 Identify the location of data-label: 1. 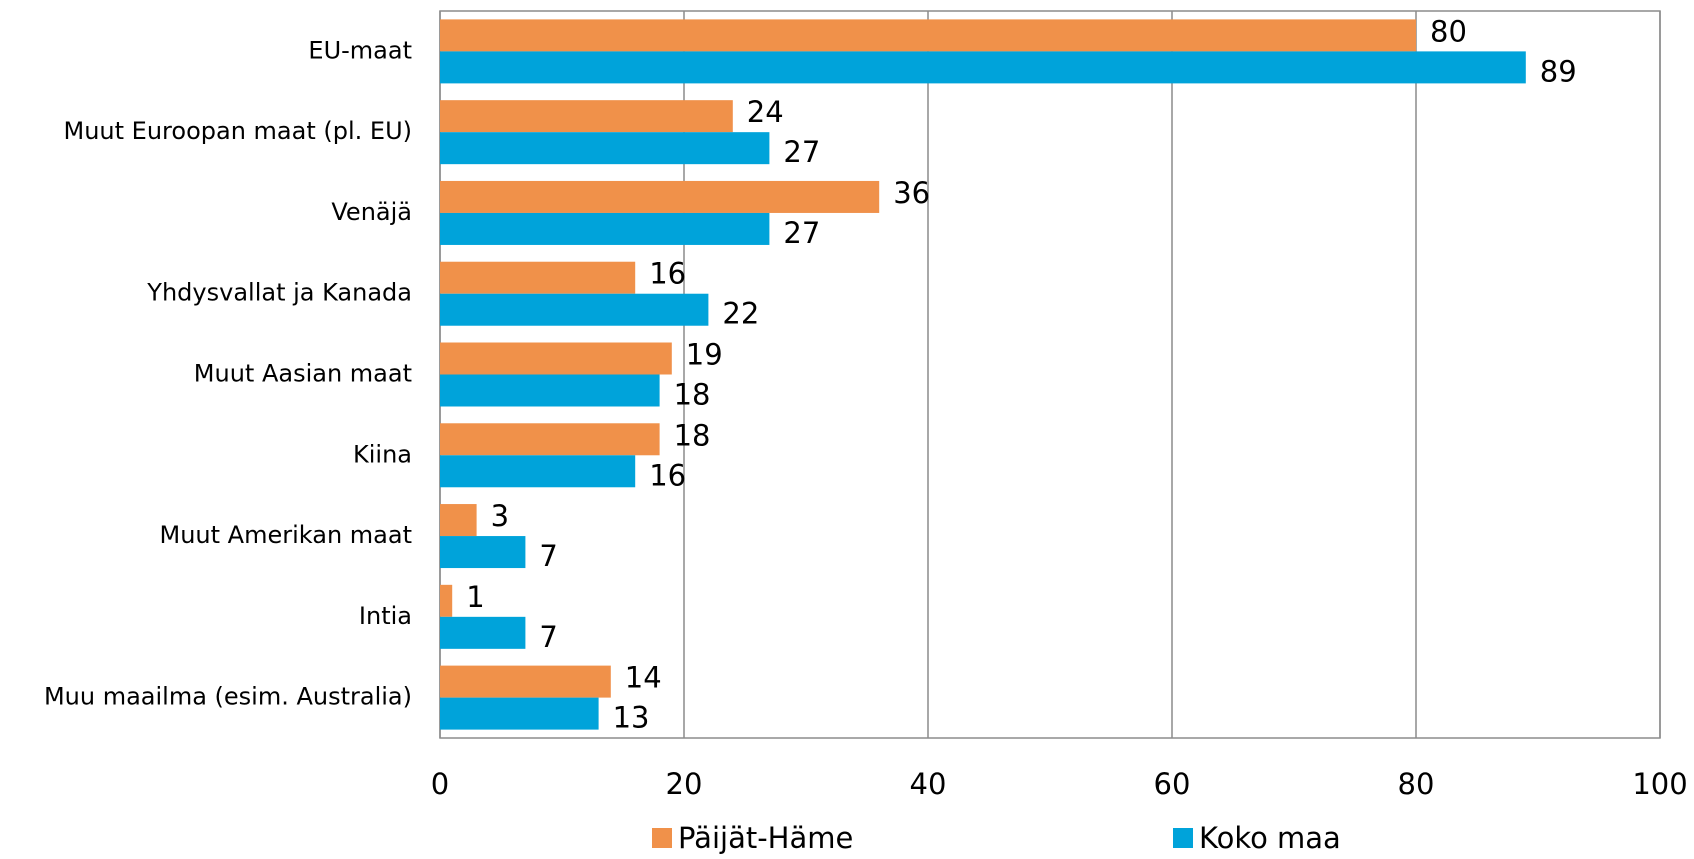
(475, 597).